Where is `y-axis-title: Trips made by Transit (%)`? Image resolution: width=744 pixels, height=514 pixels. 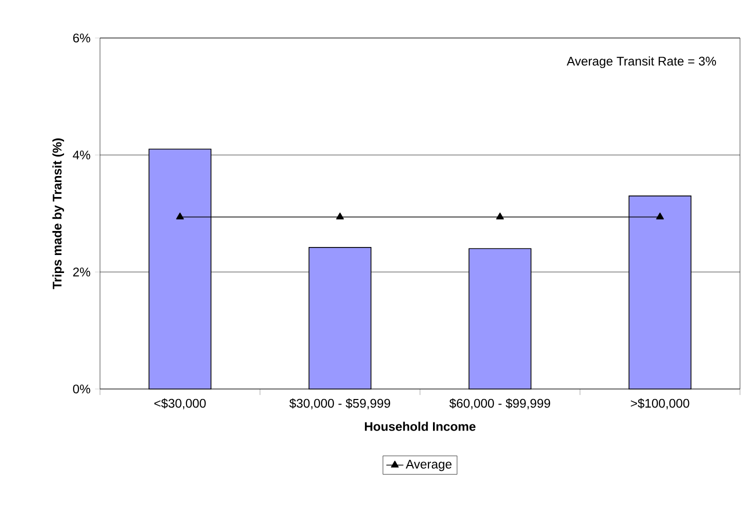 y-axis-title: Trips made by Transit (%) is located at coordinates (58, 214).